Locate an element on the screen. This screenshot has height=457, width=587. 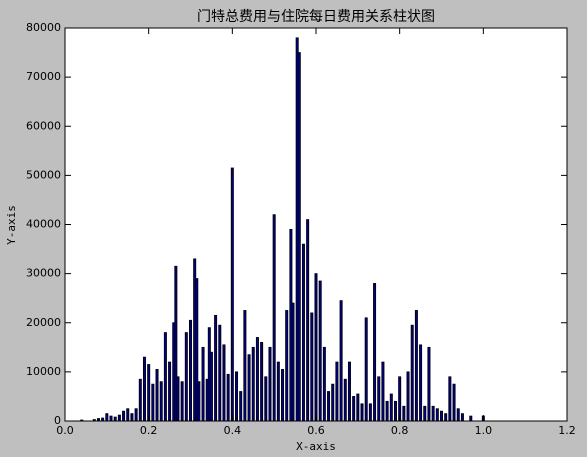
x-tick-label: 0.6 is located at coordinates (316, 430).